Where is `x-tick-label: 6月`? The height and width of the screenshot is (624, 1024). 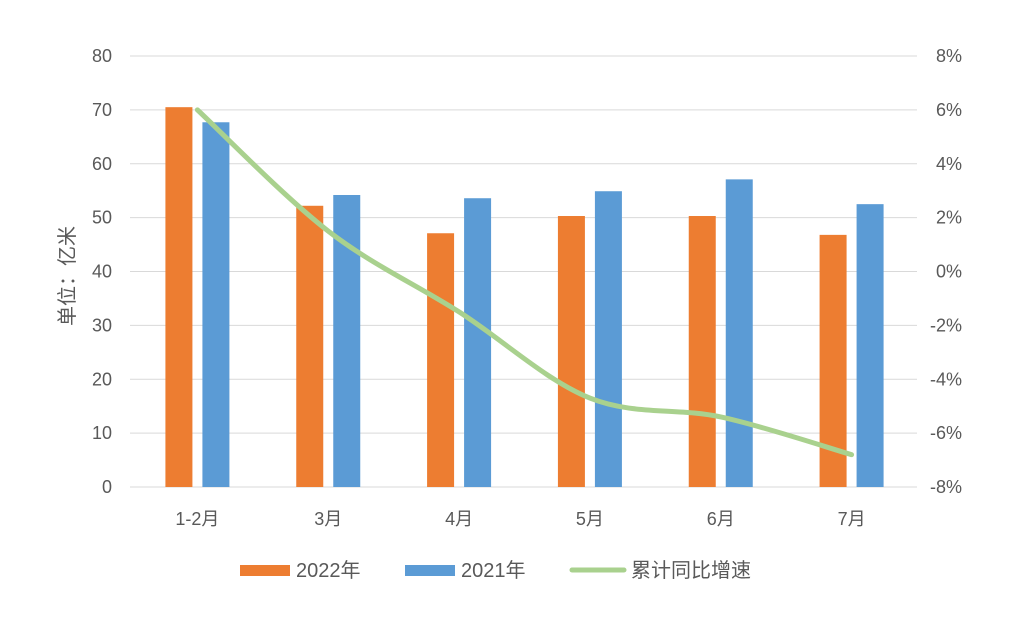 x-tick-label: 6月 is located at coordinates (721, 519).